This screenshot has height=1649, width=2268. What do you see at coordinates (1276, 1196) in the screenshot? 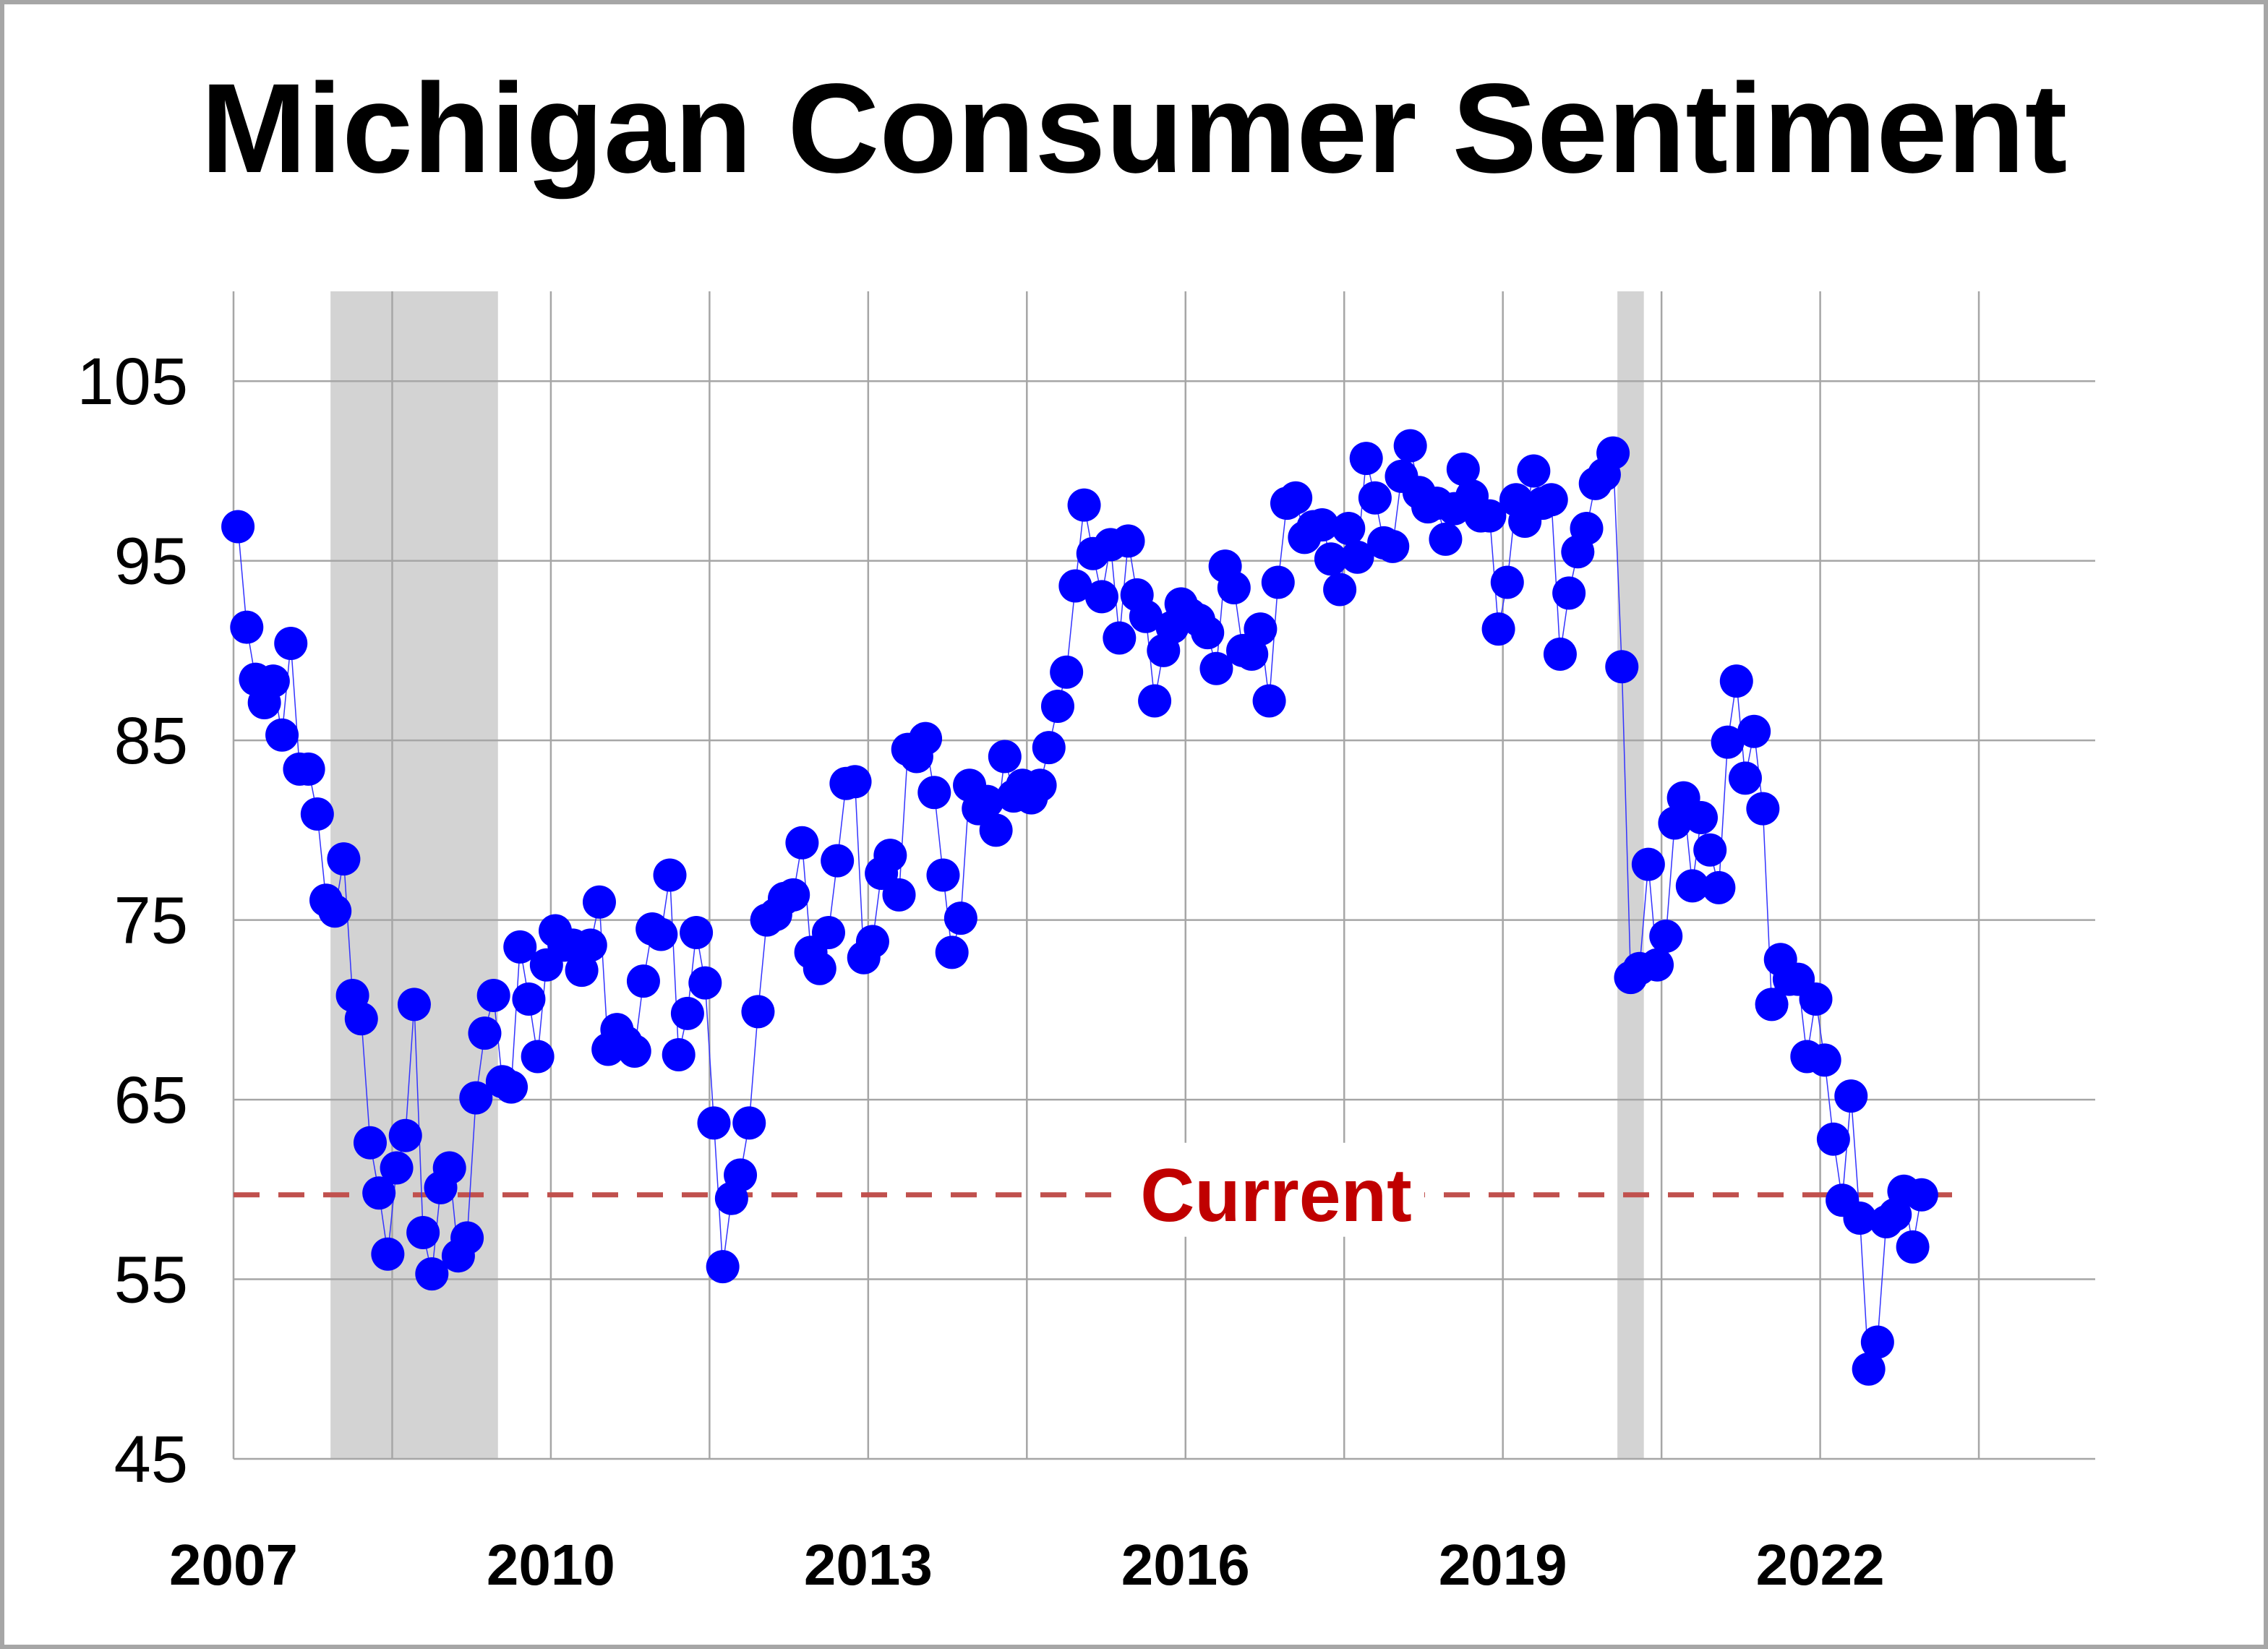
I see `current-label: Current` at bounding box center [1276, 1196].